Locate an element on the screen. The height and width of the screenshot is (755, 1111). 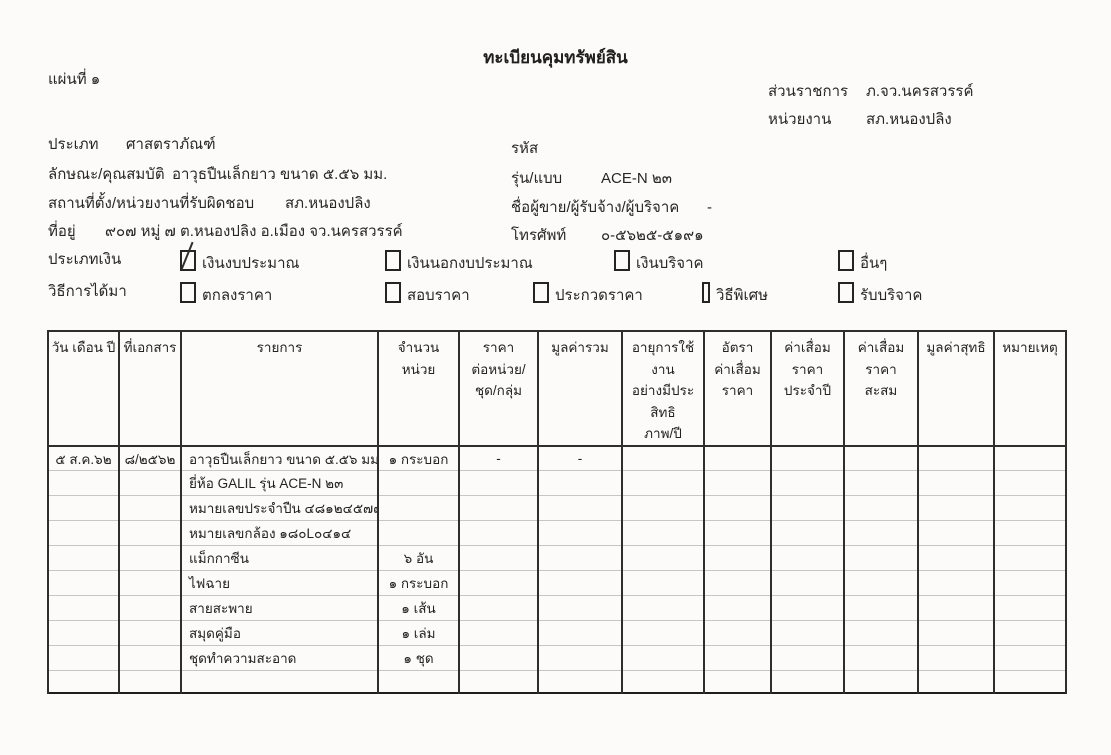
table-row: หมายเลขกล้อง ๑๘๐L๐๔๑๔ is located at coordinates (557, 533).